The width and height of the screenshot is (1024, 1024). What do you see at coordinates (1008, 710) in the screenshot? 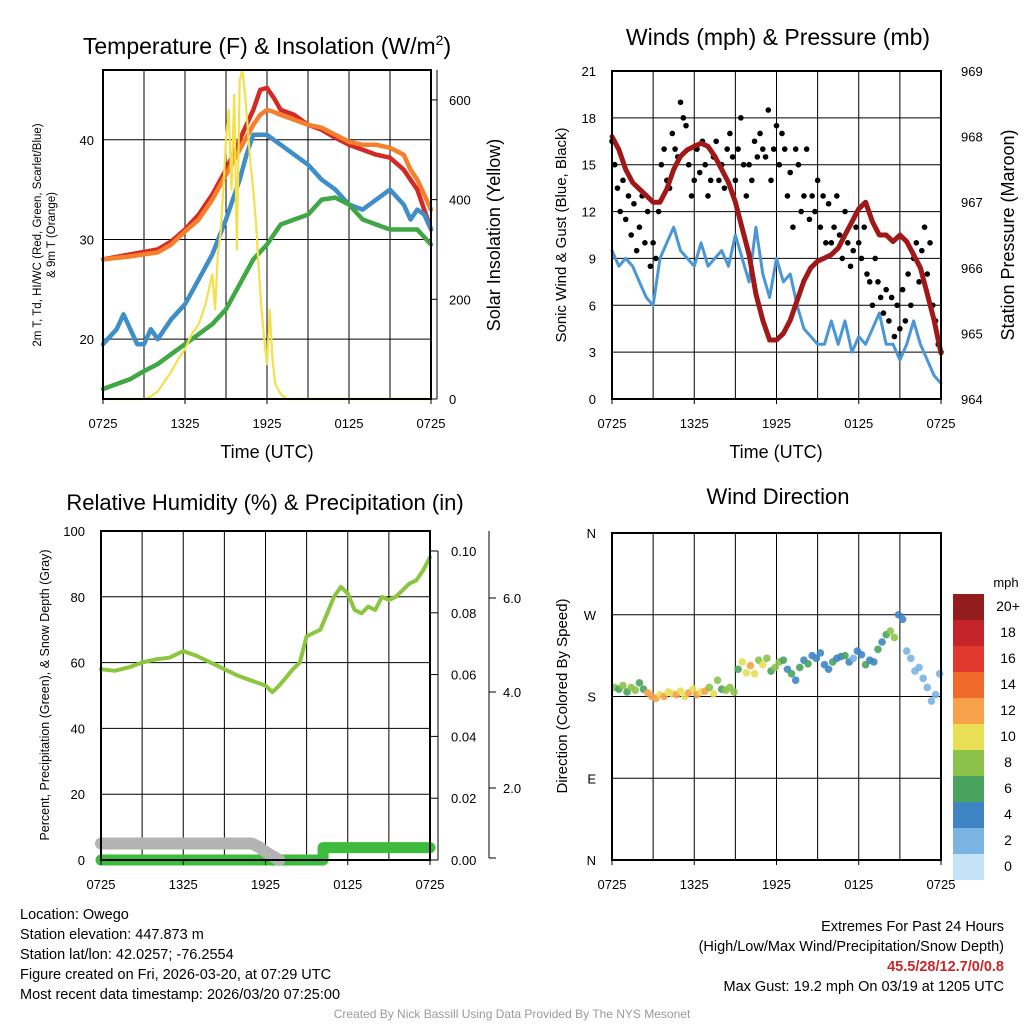
I see `colorbar-level-label: 12` at bounding box center [1008, 710].